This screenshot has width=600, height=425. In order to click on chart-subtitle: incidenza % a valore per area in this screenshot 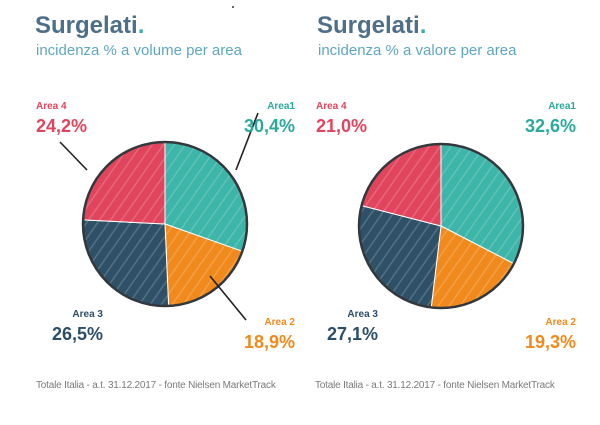, I will do `click(417, 50)`.